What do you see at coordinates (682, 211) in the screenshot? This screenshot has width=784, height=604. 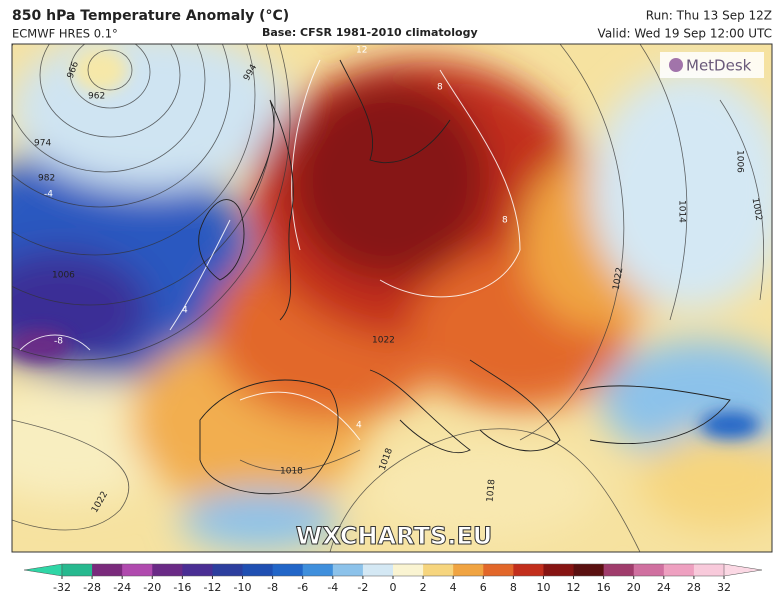 I see `isobar-label: 1014` at bounding box center [682, 211].